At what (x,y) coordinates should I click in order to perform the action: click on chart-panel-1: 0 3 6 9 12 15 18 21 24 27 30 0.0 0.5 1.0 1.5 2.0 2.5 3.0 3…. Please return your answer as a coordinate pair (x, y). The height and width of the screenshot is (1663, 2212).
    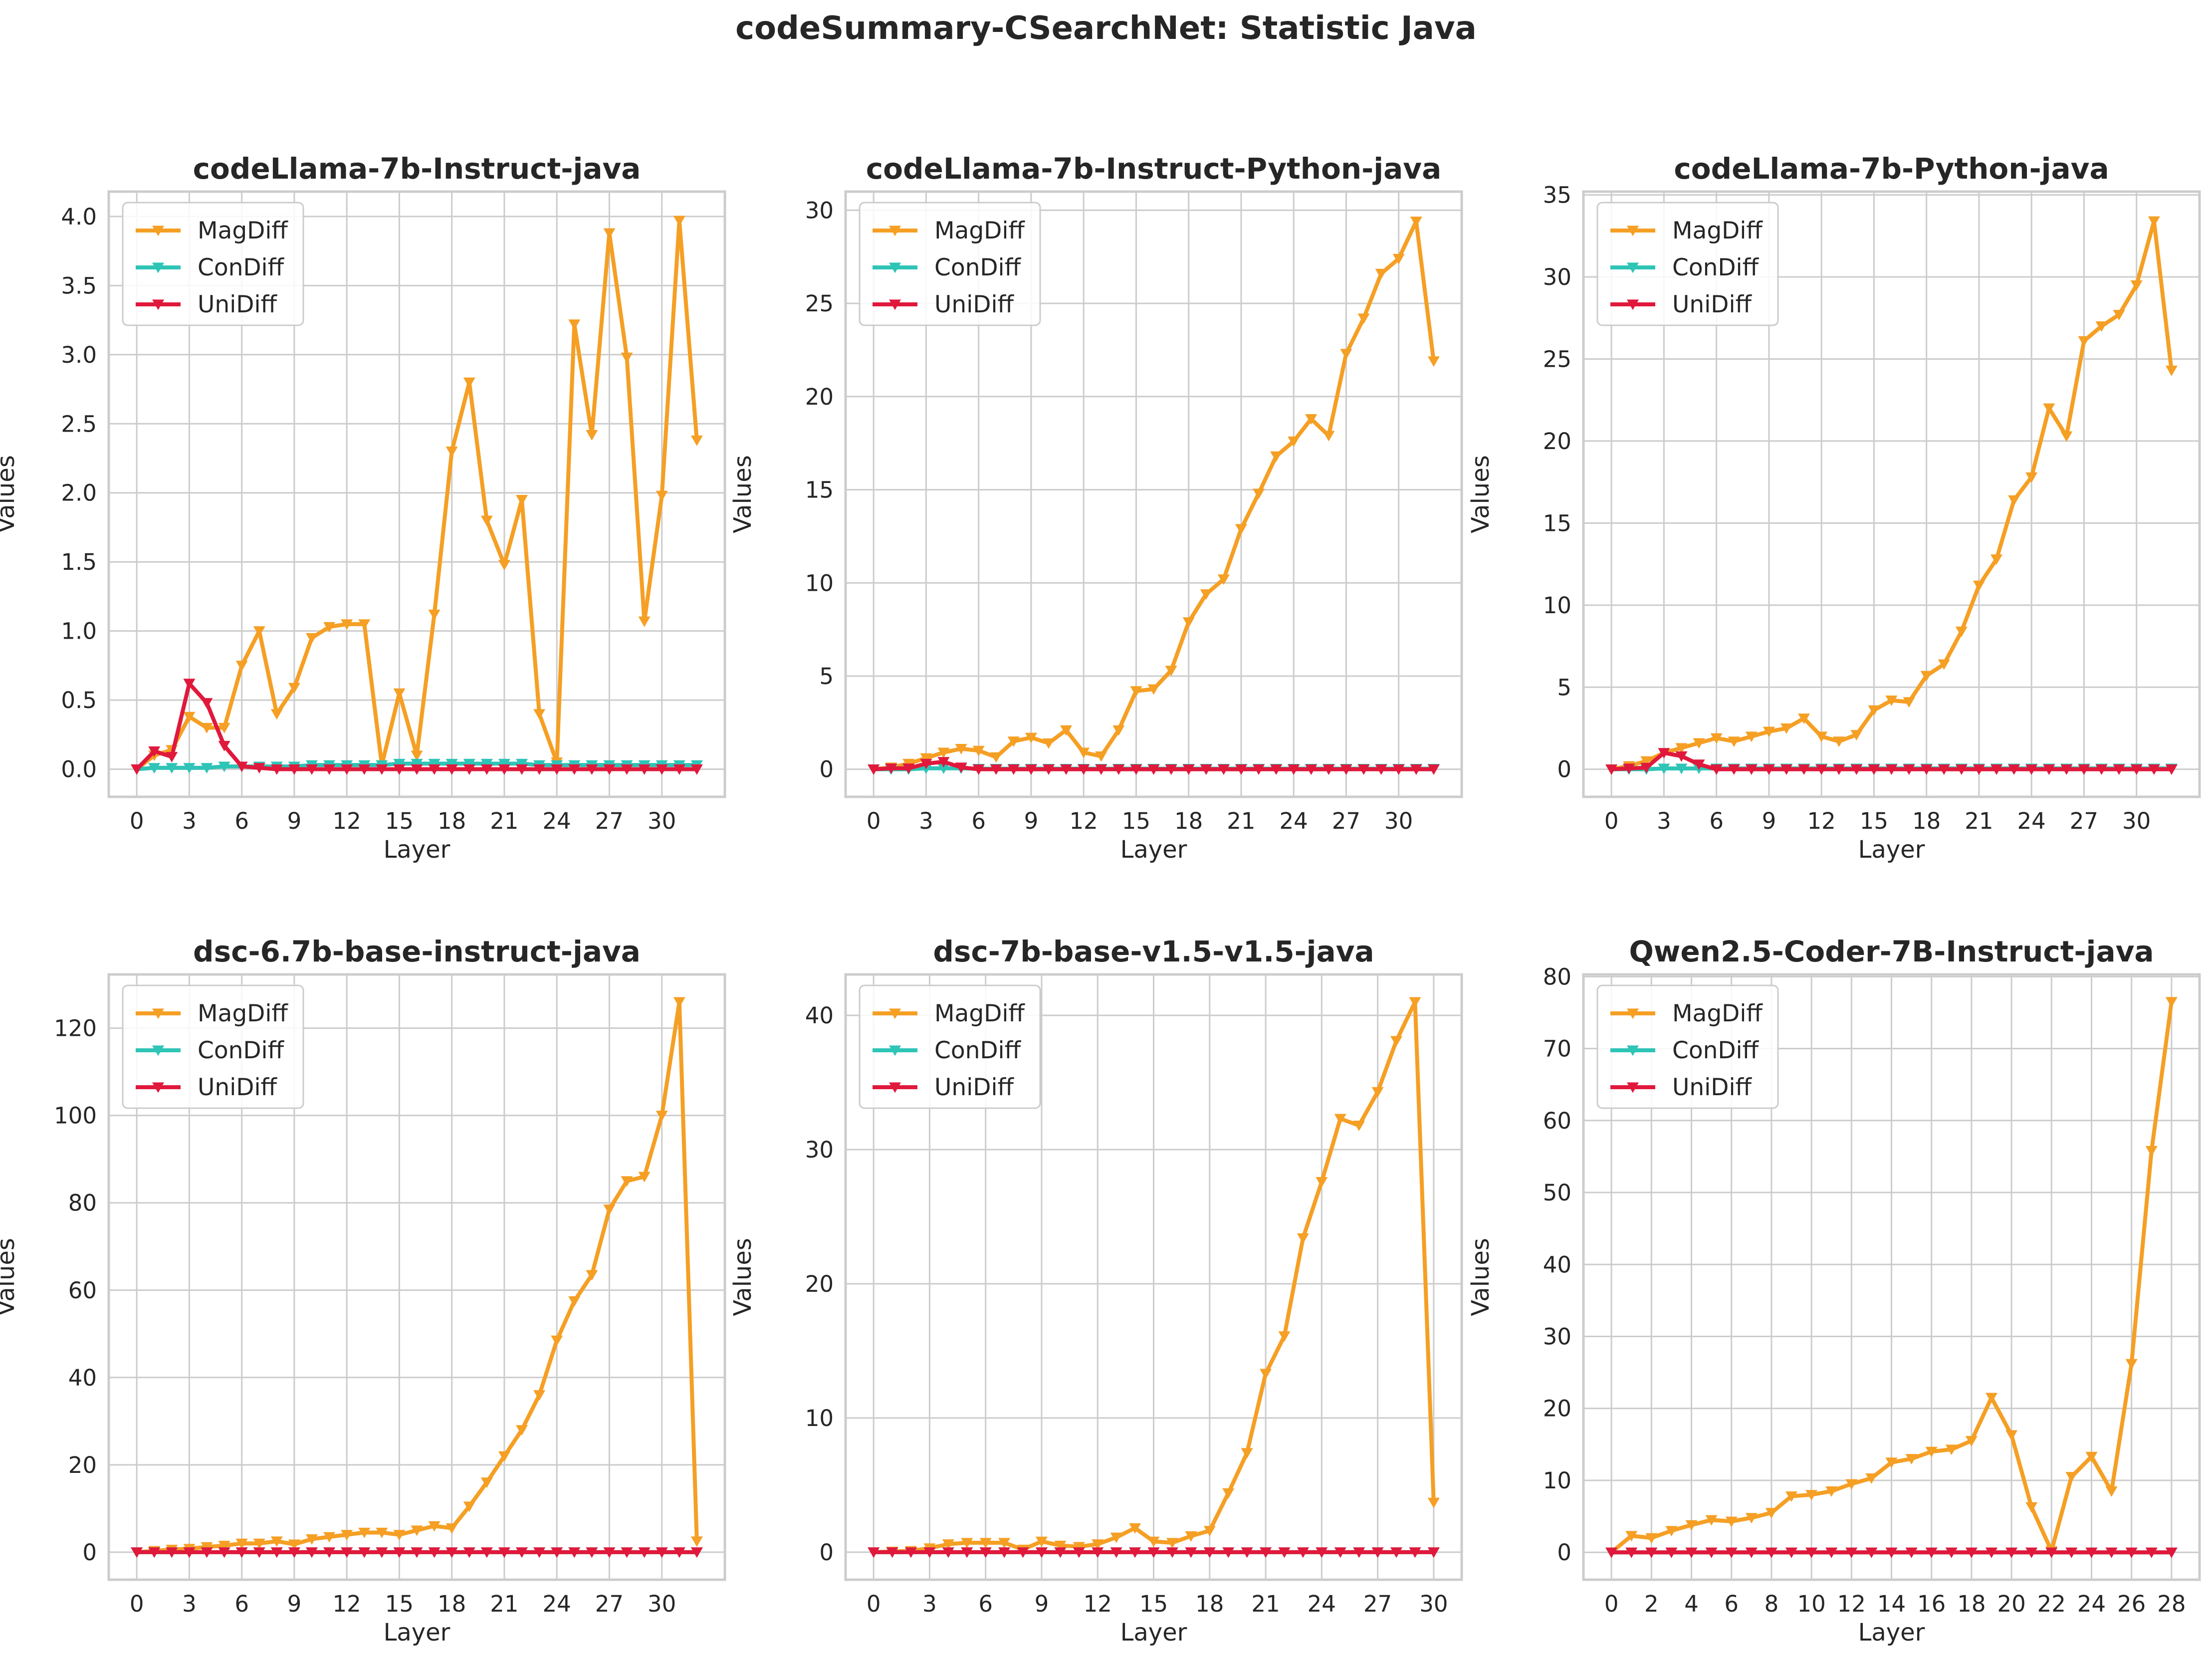
    Looking at the image, I should click on (363, 508).